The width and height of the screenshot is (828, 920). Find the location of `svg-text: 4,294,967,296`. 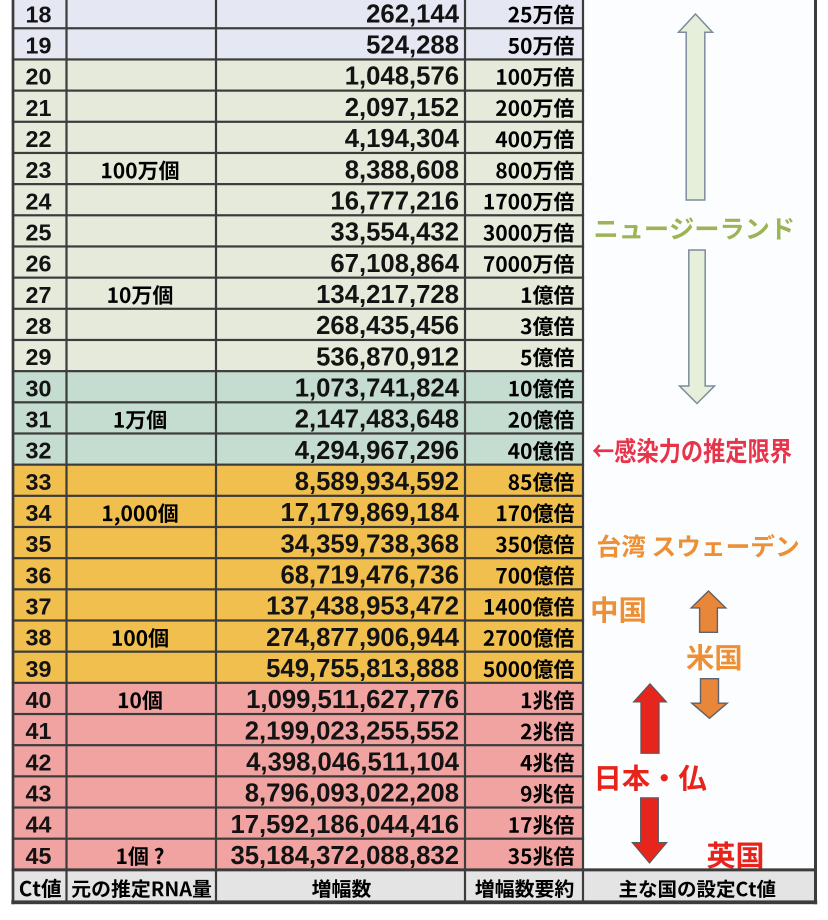

svg-text: 4,294,967,296 is located at coordinates (377, 451).